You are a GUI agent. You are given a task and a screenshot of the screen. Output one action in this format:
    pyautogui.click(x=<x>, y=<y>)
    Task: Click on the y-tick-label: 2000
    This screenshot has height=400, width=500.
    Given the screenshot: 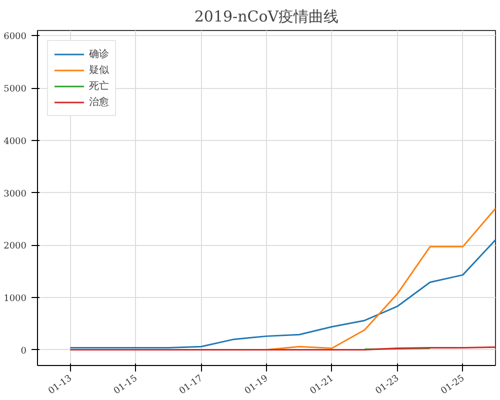 What is the action you would take?
    pyautogui.click(x=15, y=247)
    